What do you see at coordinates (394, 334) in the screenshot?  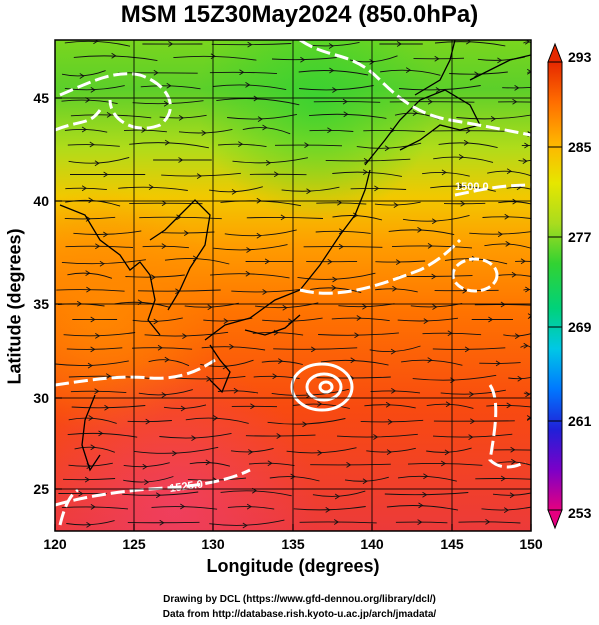 I see `cyclone-contours` at bounding box center [394, 334].